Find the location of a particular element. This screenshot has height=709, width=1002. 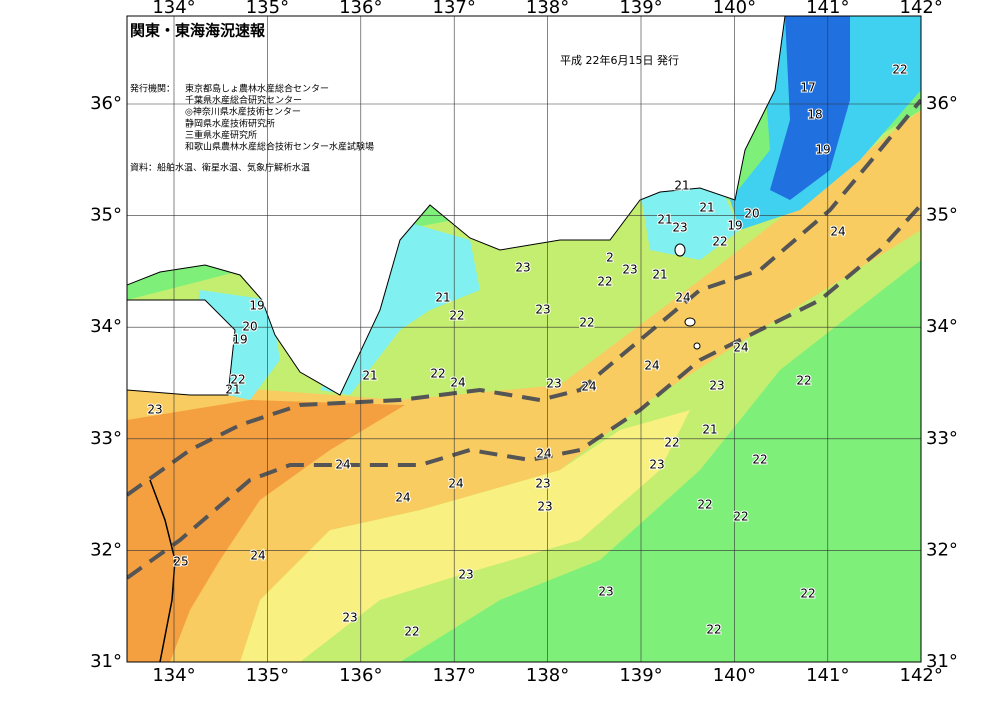

agency: 静岡県水産技術研究所 is located at coordinates (230, 123).